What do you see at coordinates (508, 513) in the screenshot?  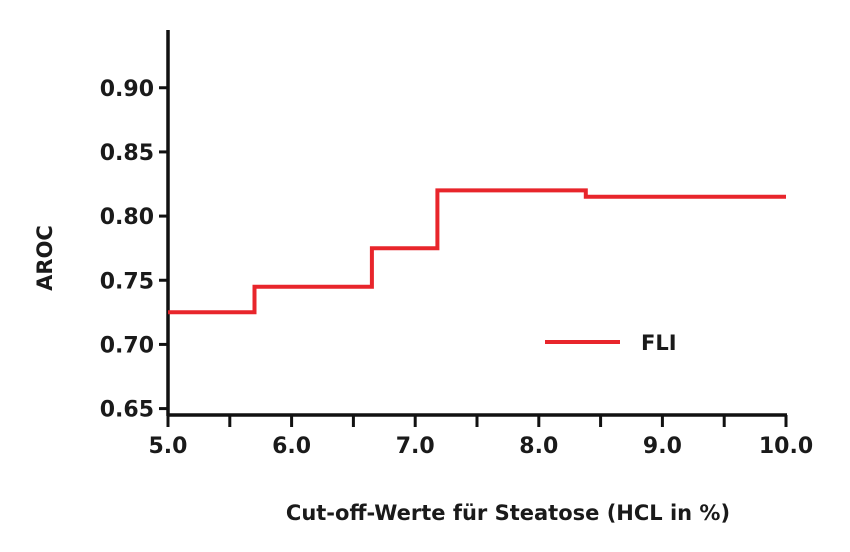 I see `x-axis-title: Cut-off-Werte für Steatose (HCL in %)` at bounding box center [508, 513].